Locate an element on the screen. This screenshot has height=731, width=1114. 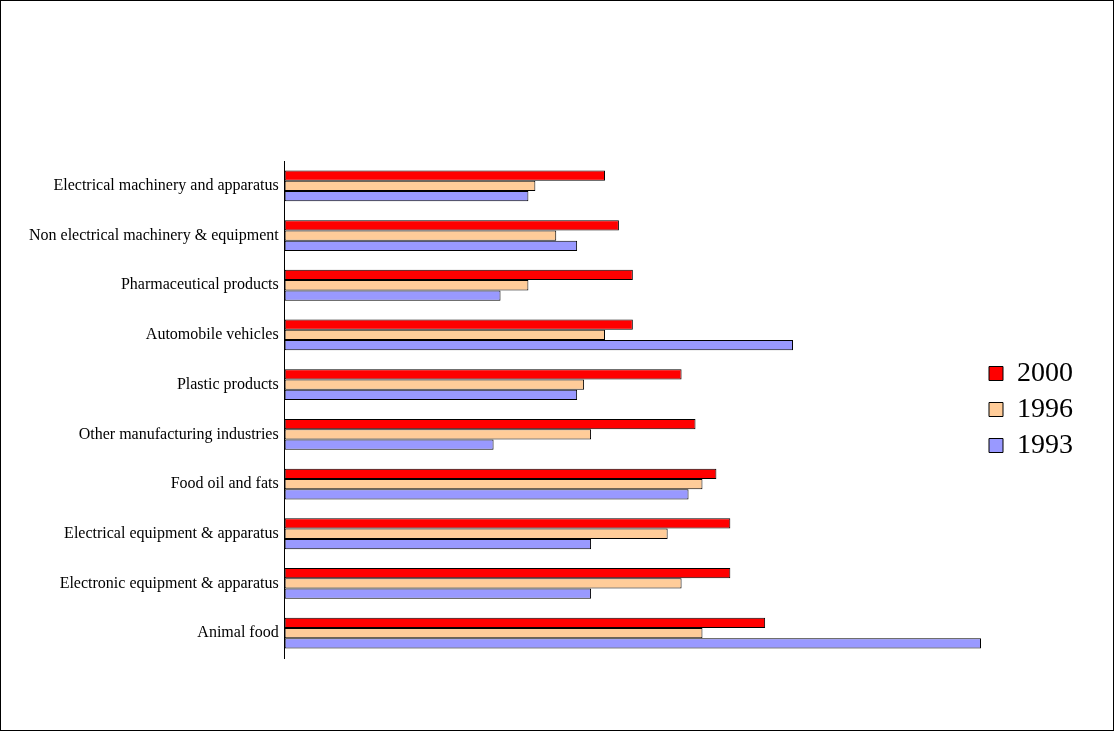
legend-label: 1993 is located at coordinates (1045, 443).